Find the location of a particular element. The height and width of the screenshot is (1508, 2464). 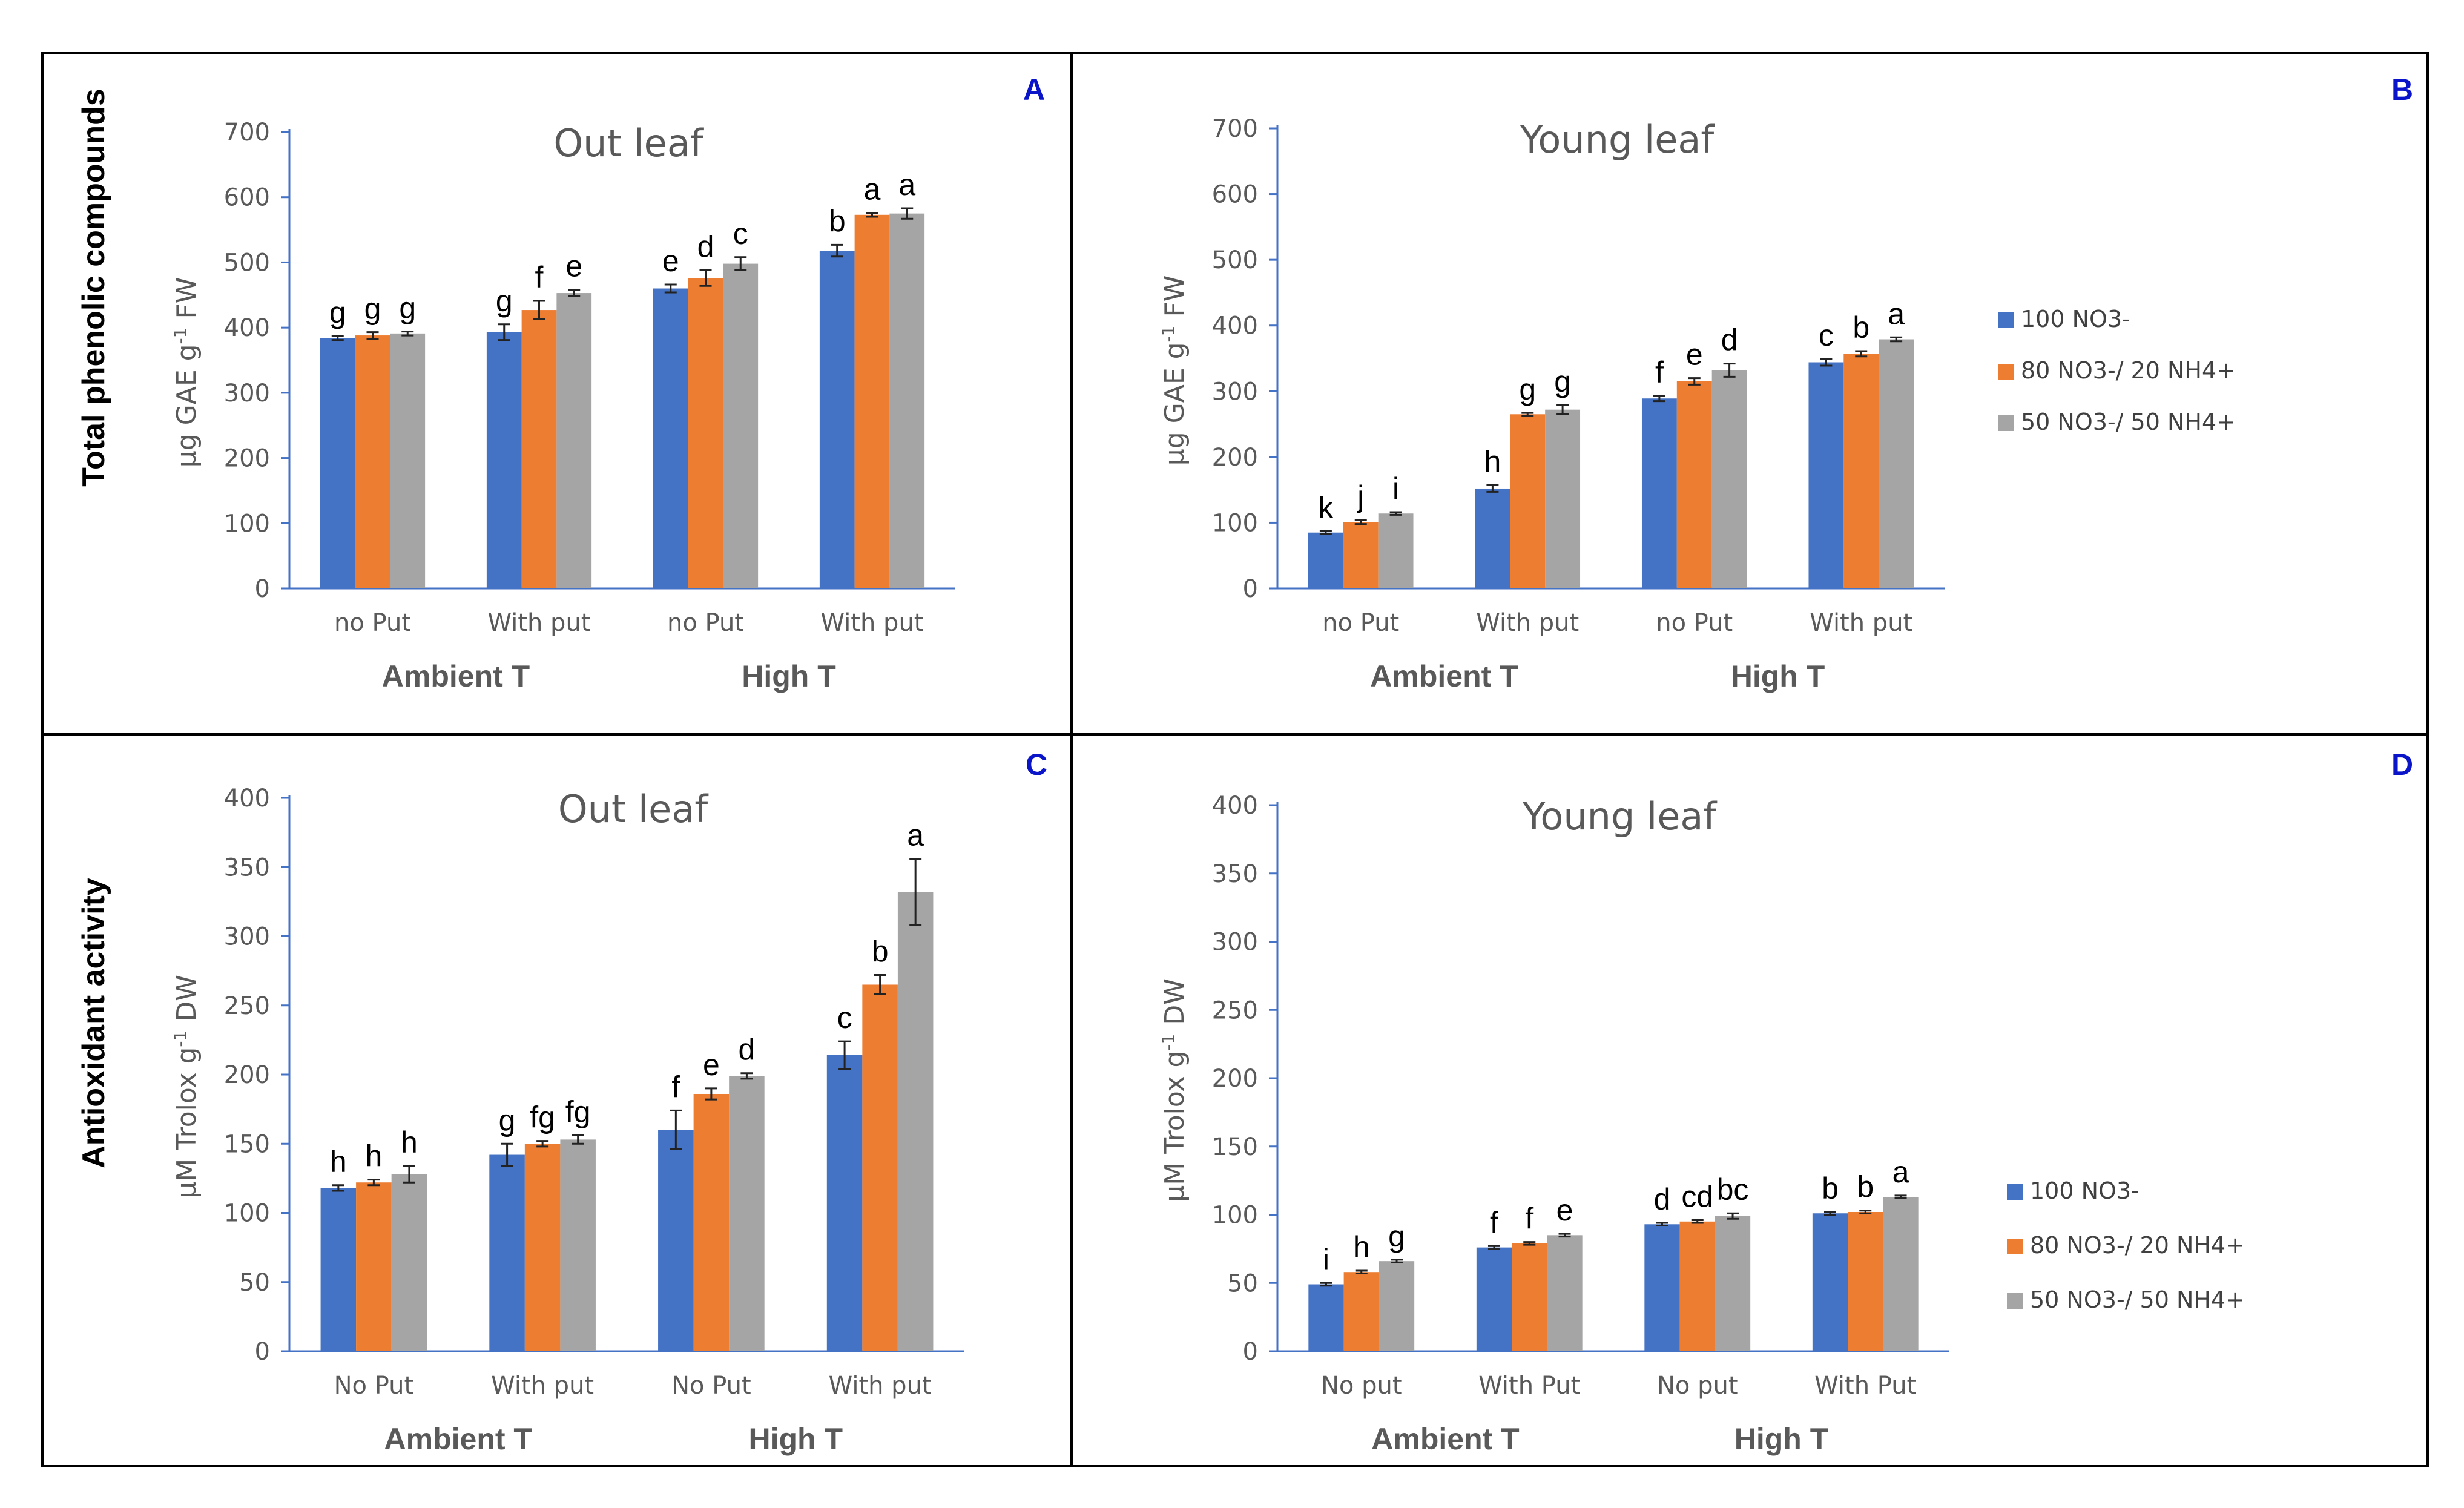

x-tick-label: No put is located at coordinates (1361, 1386).